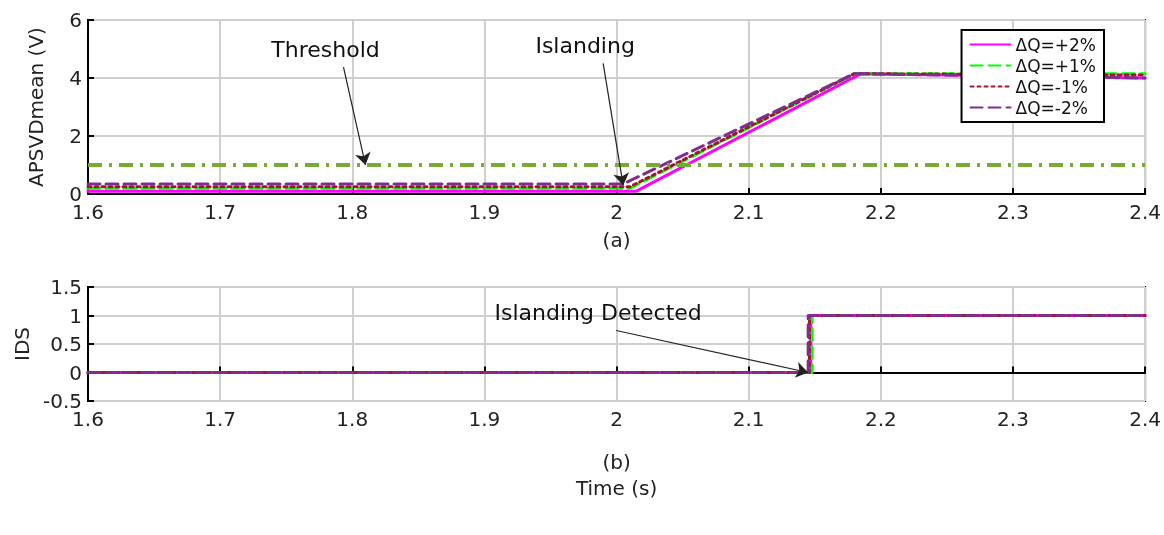 This screenshot has width=1164, height=535. Describe the element at coordinates (66, 344) in the screenshot. I see `y-tick-label: 0.5` at that location.